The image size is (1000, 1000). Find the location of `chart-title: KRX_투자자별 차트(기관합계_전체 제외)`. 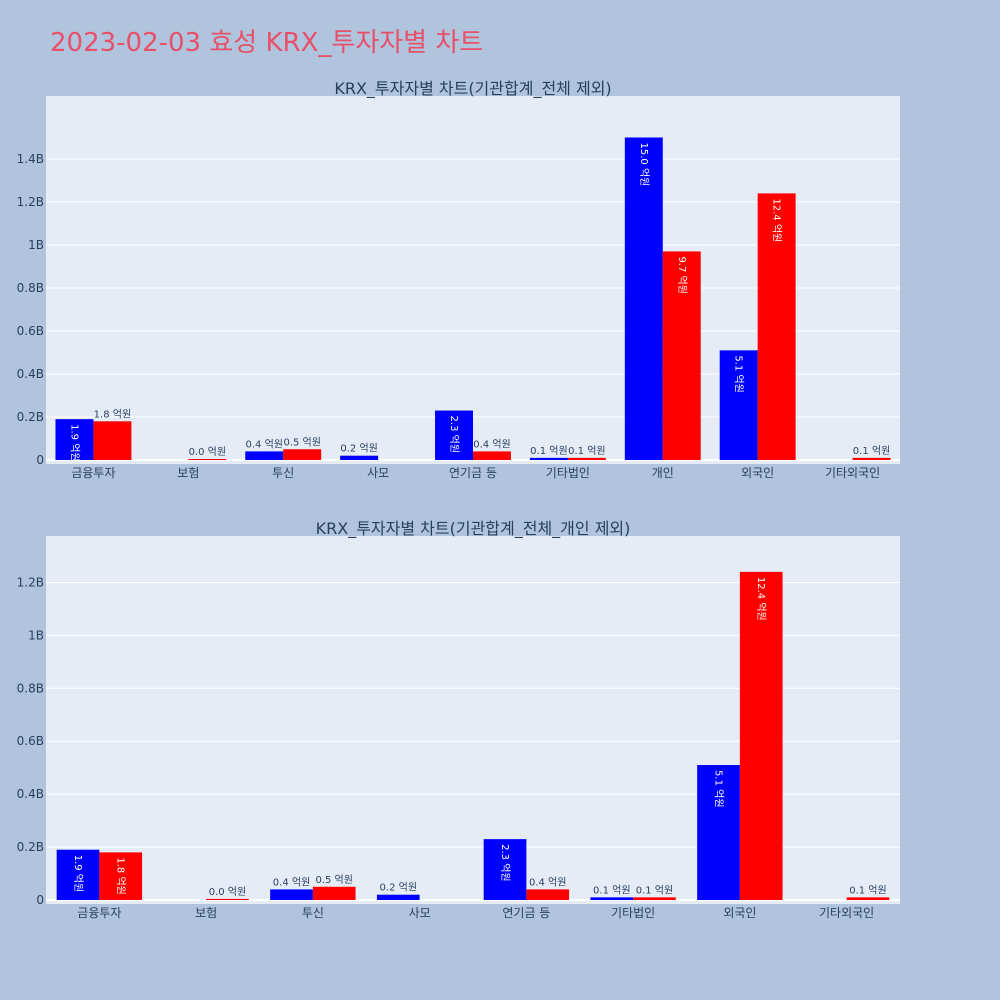

chart-title: KRX_투자자별 차트(기관합계_전체 제외) is located at coordinates (472, 89).